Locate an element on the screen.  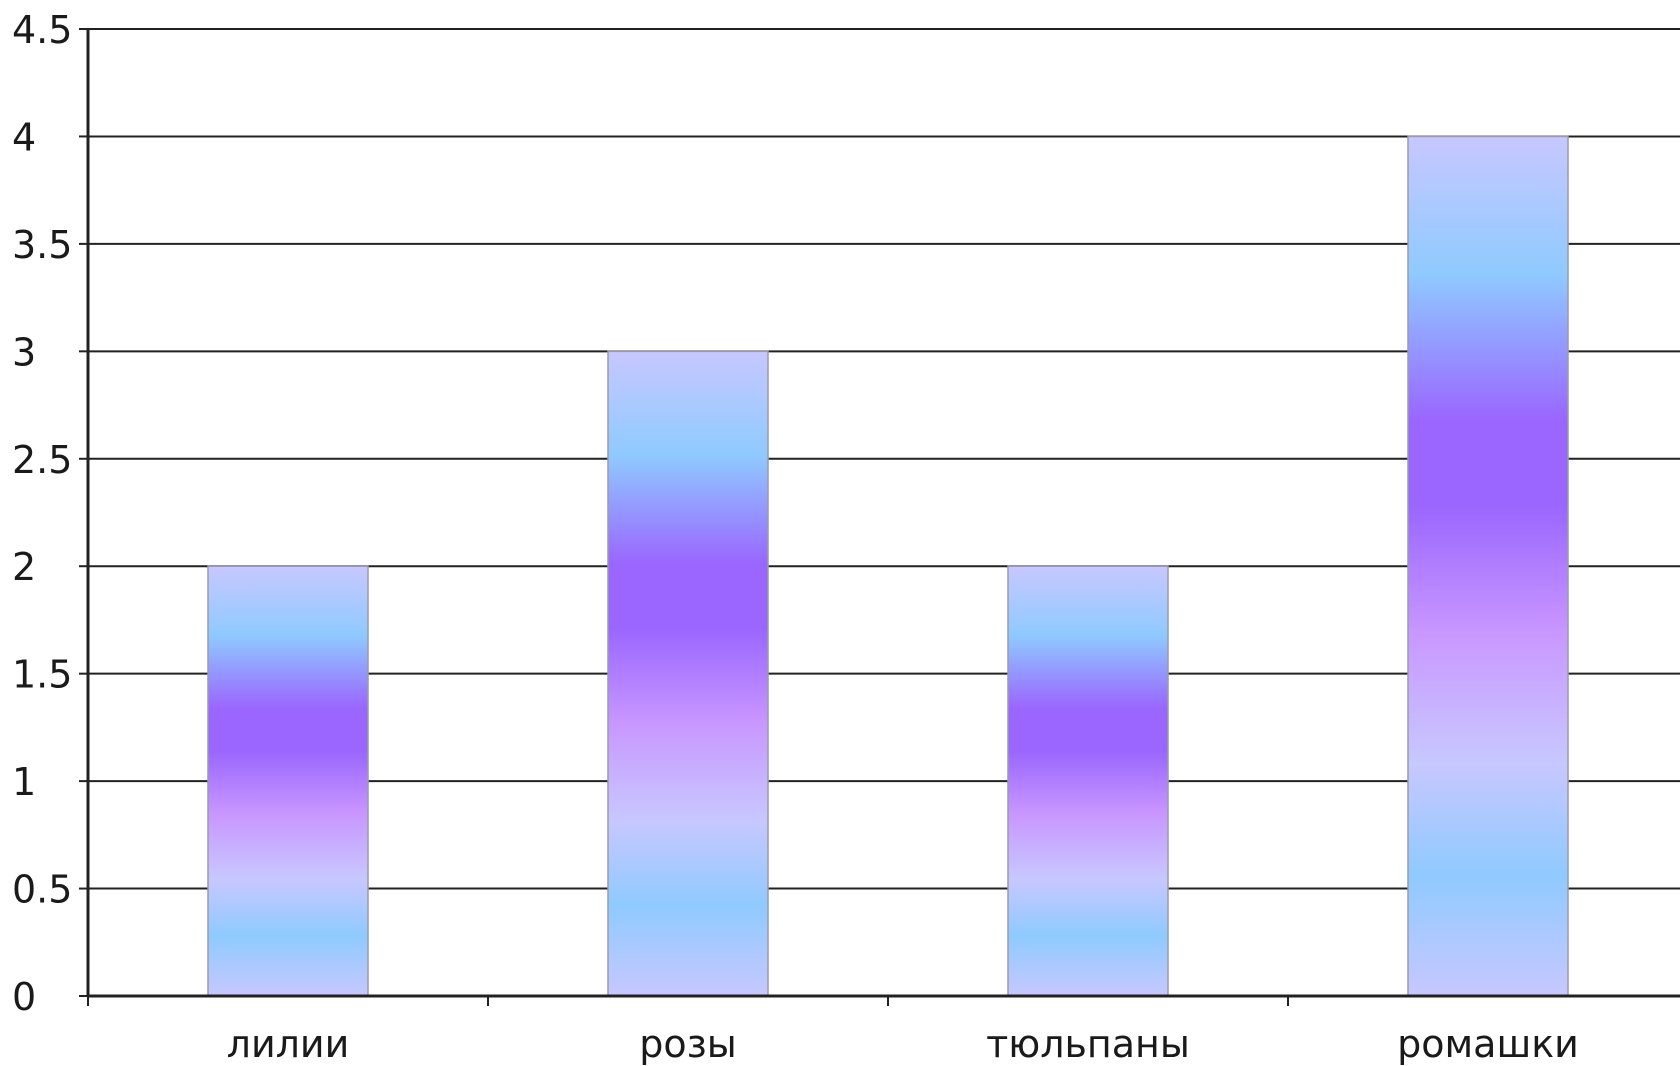
y-tick-label: 3.5 is located at coordinates (42, 245).